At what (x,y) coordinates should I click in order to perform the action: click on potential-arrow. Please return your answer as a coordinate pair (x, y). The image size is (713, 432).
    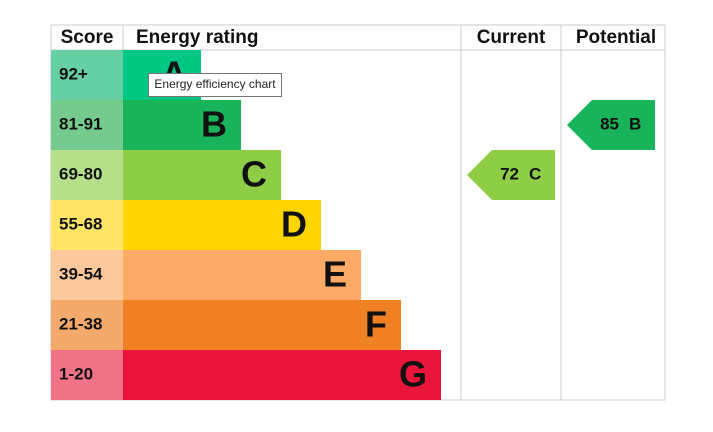
    Looking at the image, I should click on (611, 125).